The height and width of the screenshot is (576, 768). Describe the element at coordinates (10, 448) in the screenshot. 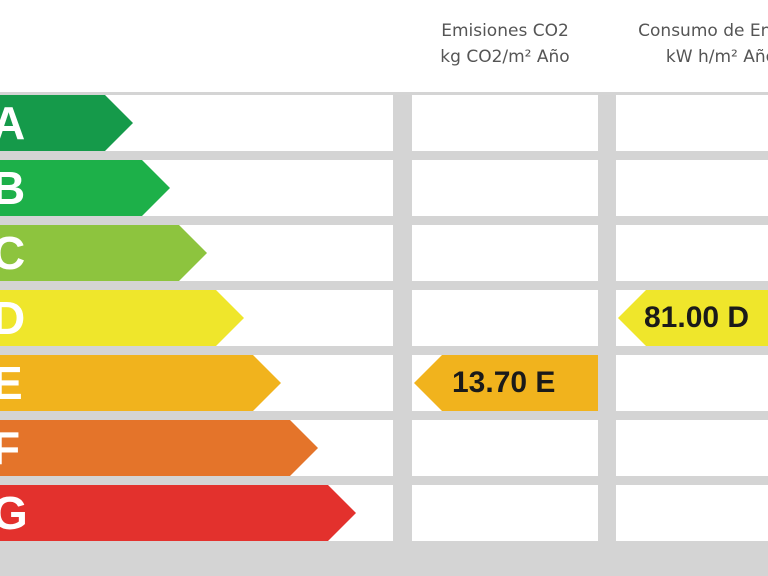

I see `rating-letter: F` at that location.